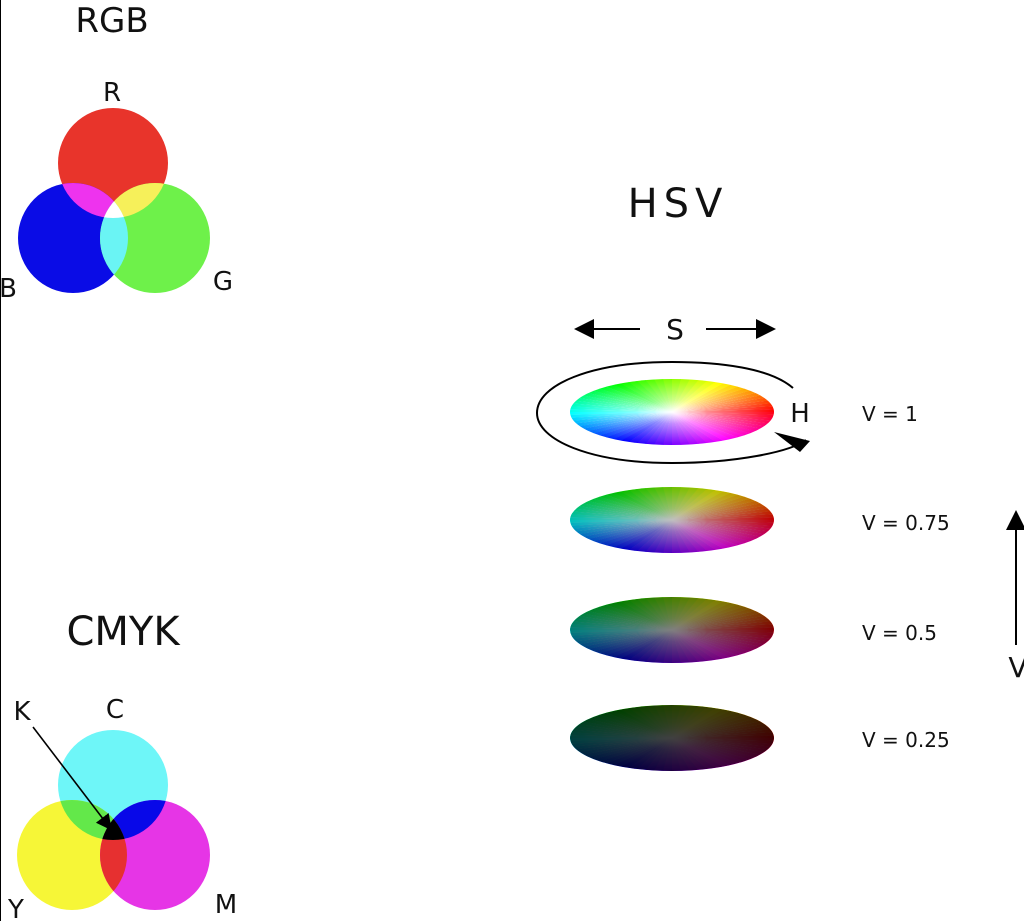 The height and width of the screenshot is (921, 1024). Describe the element at coordinates (226, 905) in the screenshot. I see `cmyk-label-m: M` at that location.